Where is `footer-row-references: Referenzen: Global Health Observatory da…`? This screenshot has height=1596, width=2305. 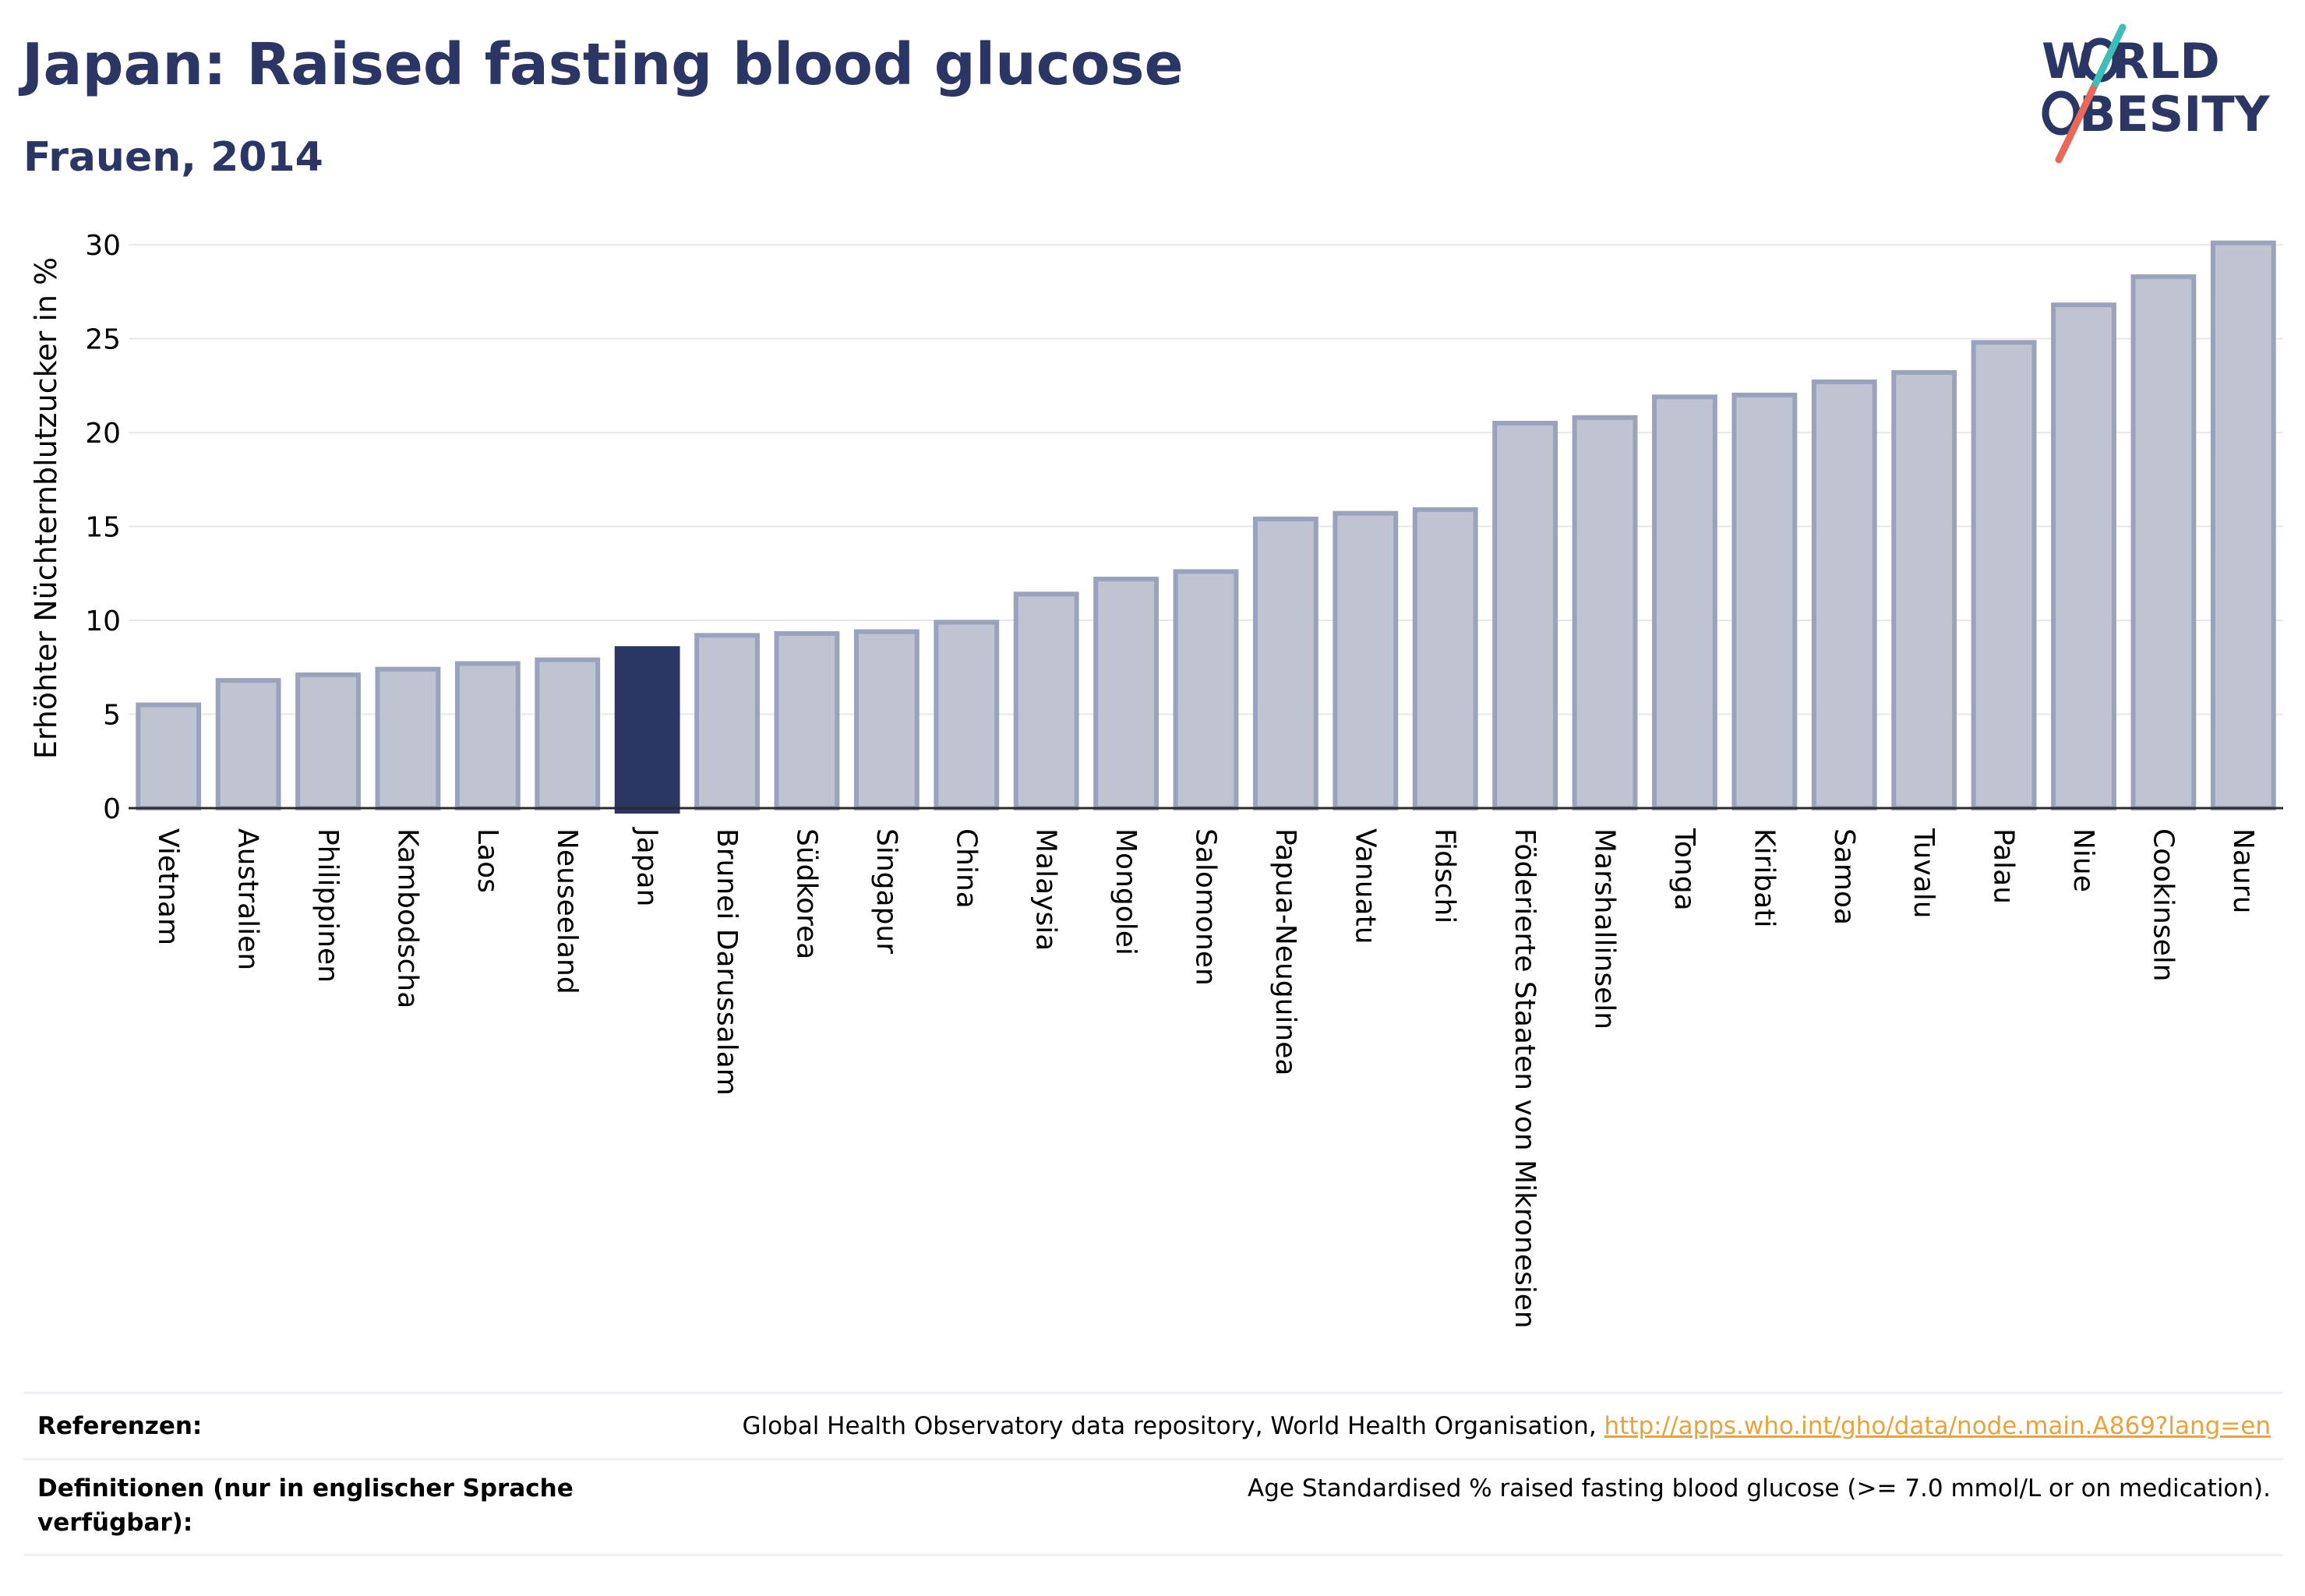
footer-row-references: Referenzen: Global Health Observatory da… is located at coordinates (1153, 1425).